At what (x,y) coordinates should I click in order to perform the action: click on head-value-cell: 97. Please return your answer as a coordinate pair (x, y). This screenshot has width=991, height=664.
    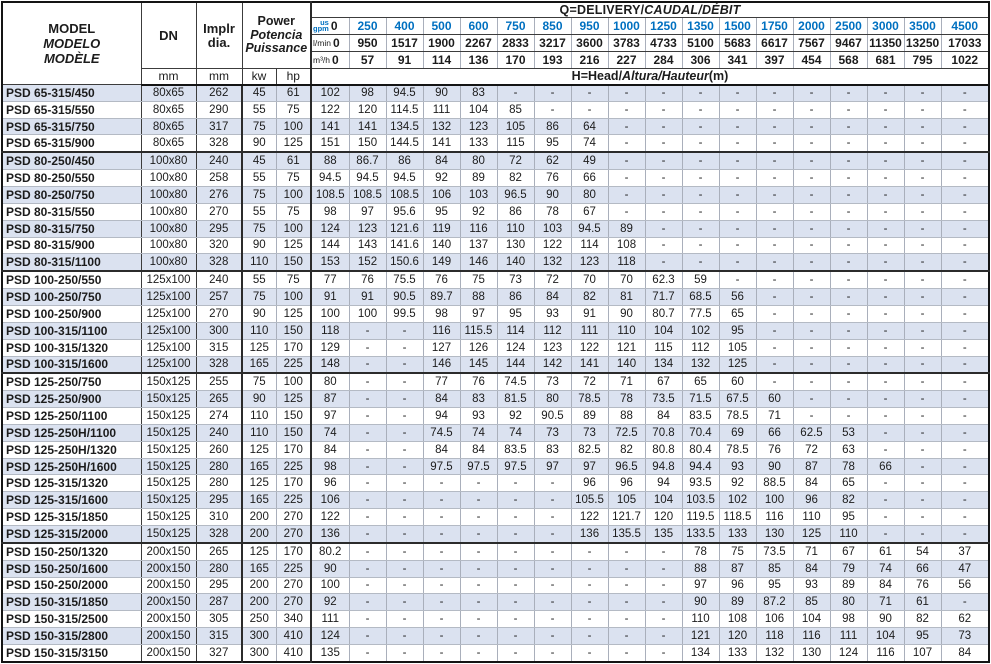
    Looking at the image, I should click on (701, 586).